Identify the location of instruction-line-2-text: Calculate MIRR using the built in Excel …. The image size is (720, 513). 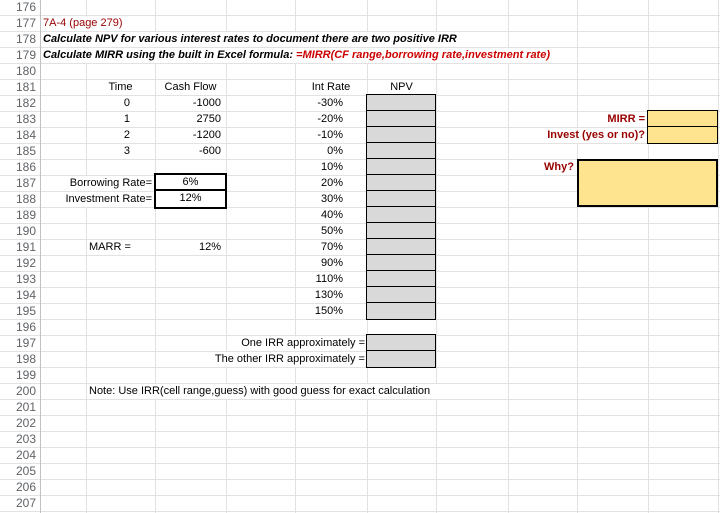
(170, 55).